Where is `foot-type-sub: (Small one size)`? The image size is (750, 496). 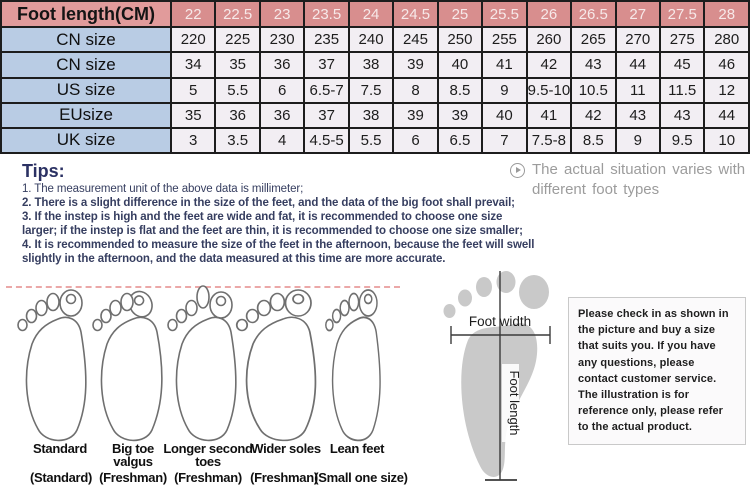
foot-type-sub: (Small one size) is located at coordinates (361, 477).